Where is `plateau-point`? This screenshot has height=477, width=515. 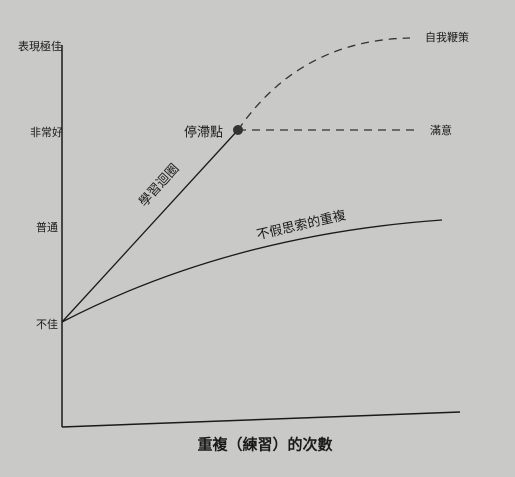
plateau-point is located at coordinates (238, 130).